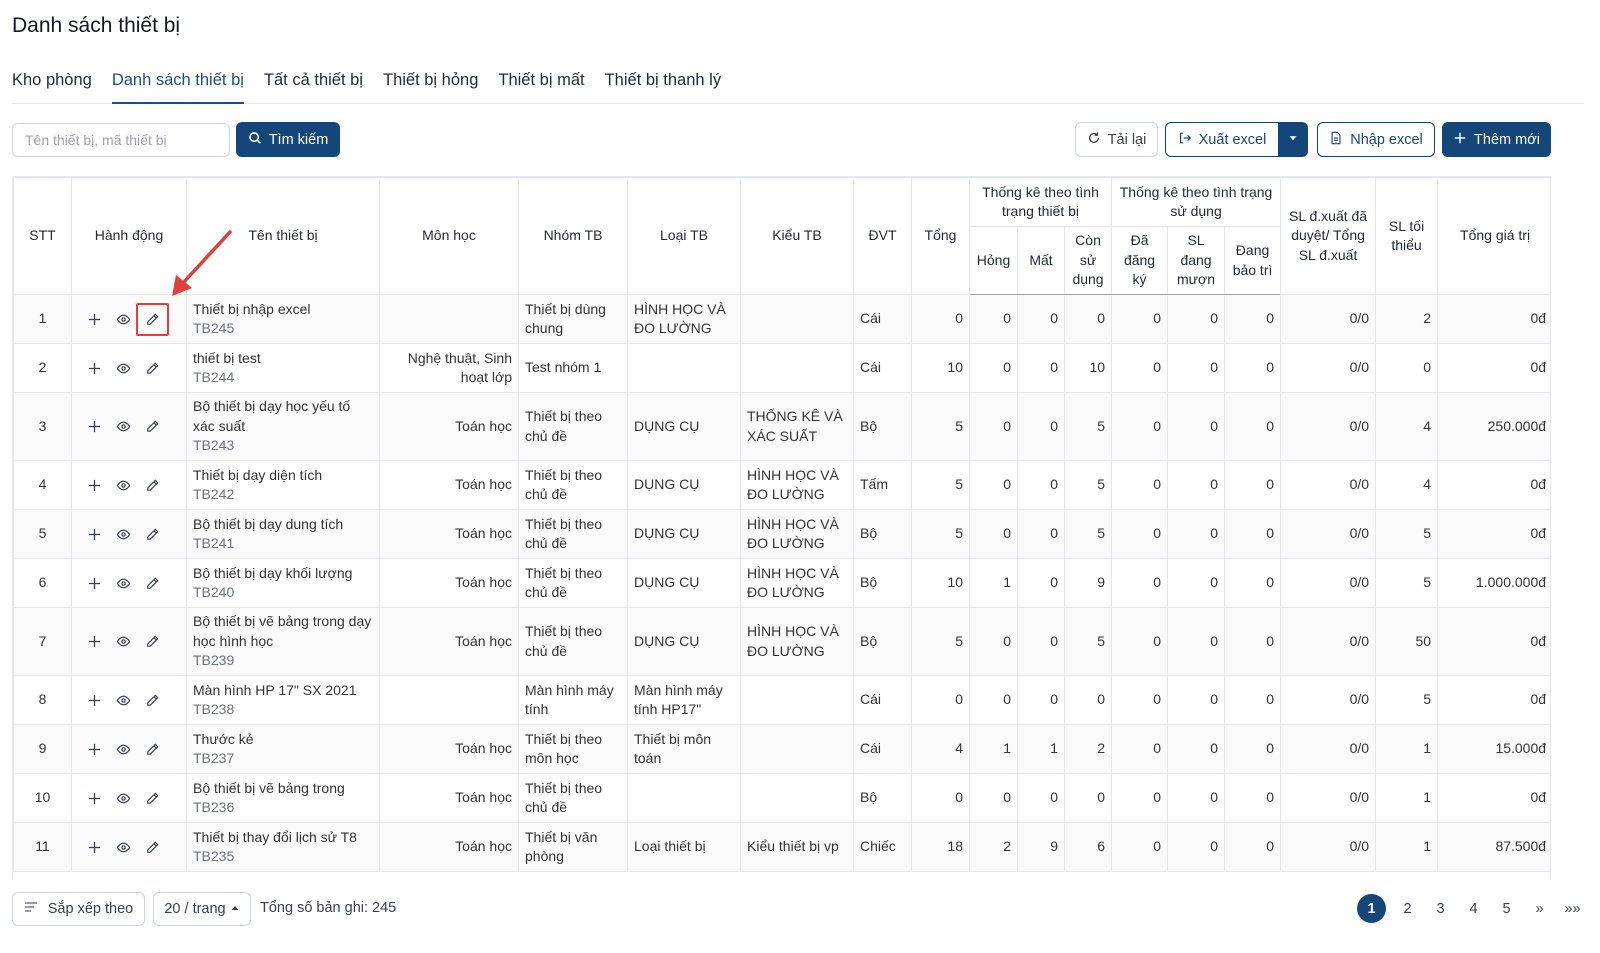  Describe the element at coordinates (42, 319) in the screenshot. I see `stt-cell: 1` at that location.